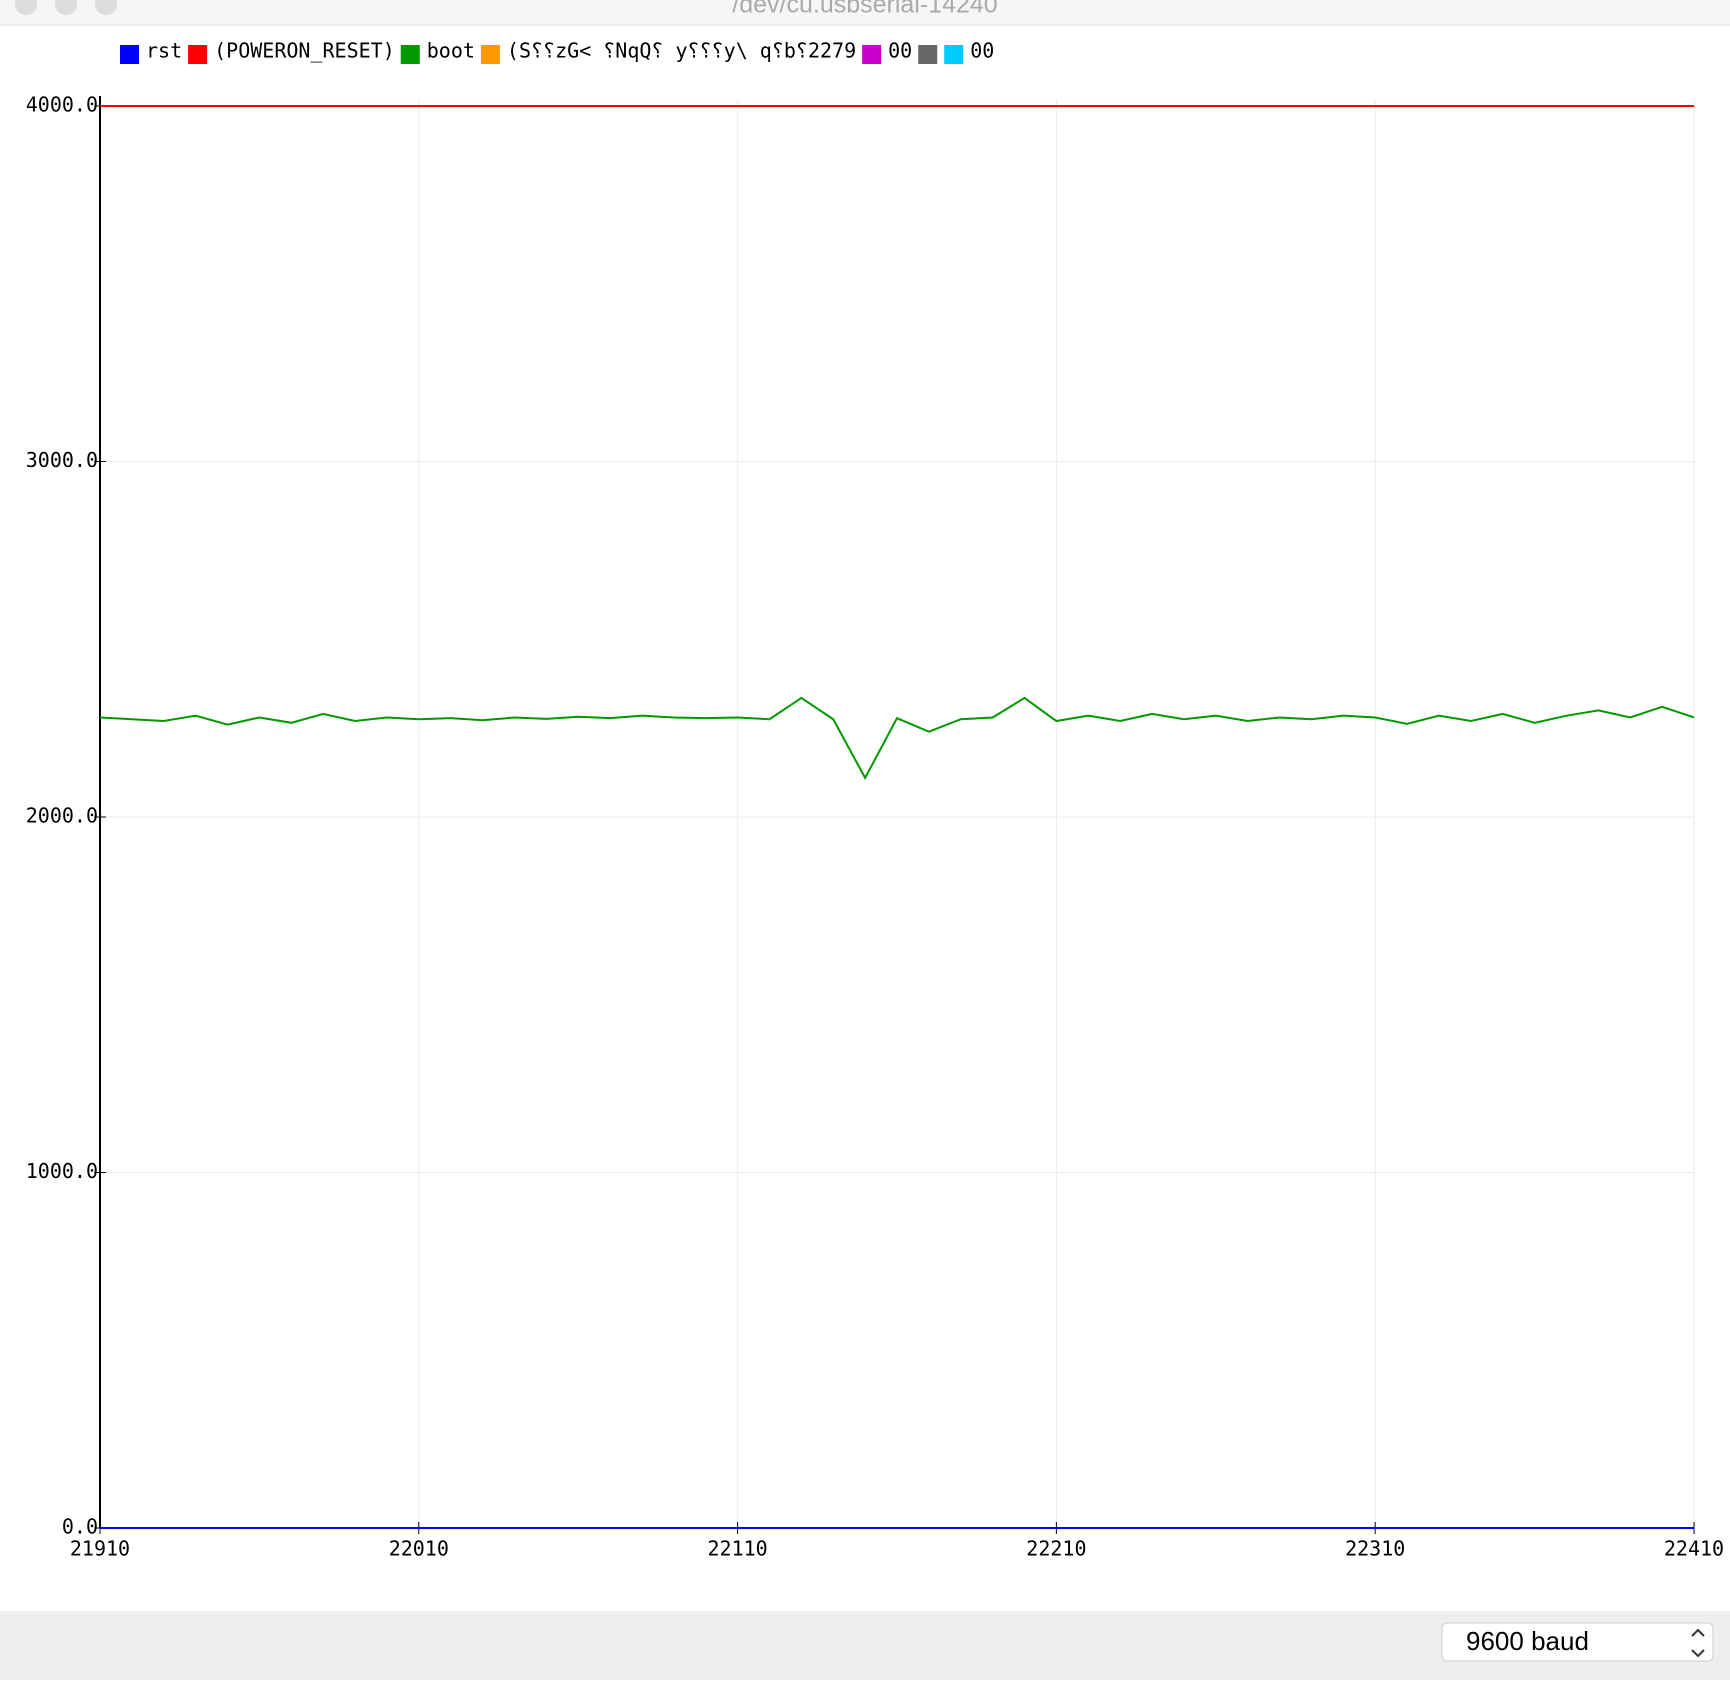 The width and height of the screenshot is (1730, 1684). Describe the element at coordinates (1698, 1643) in the screenshot. I see `select-arrows` at that location.